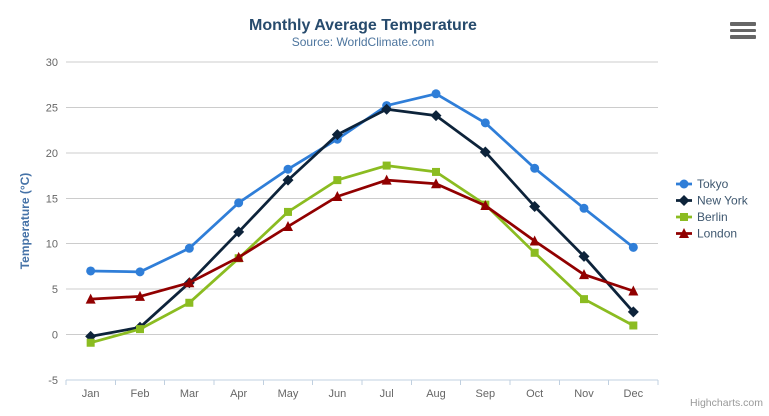 The height and width of the screenshot is (416, 769). What do you see at coordinates (486, 394) in the screenshot?
I see `x-axis-label: Sep` at bounding box center [486, 394].